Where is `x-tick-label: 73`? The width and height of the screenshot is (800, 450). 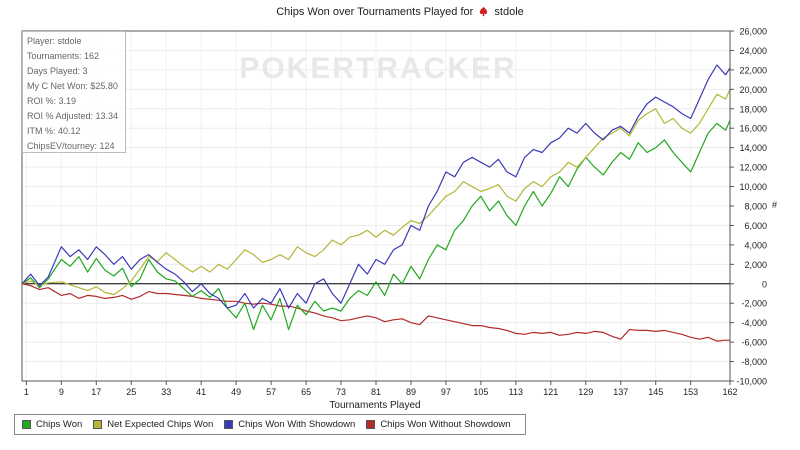 x-tick-label: 73 is located at coordinates (341, 392).